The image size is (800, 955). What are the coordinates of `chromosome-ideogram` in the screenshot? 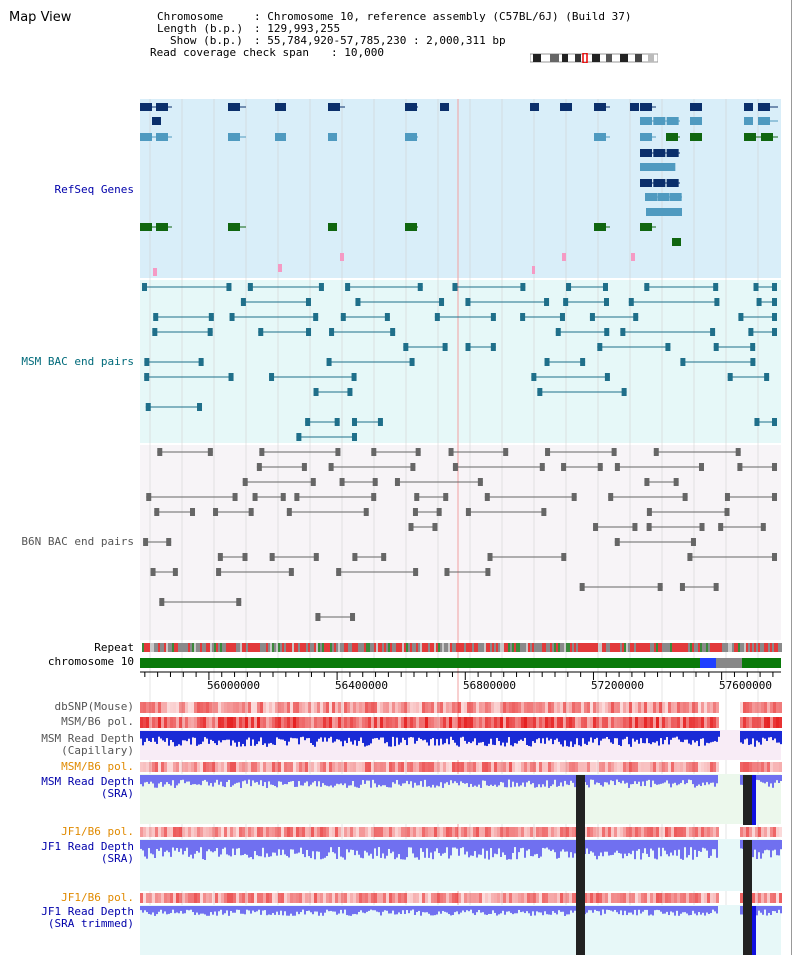 It's located at (594, 58).